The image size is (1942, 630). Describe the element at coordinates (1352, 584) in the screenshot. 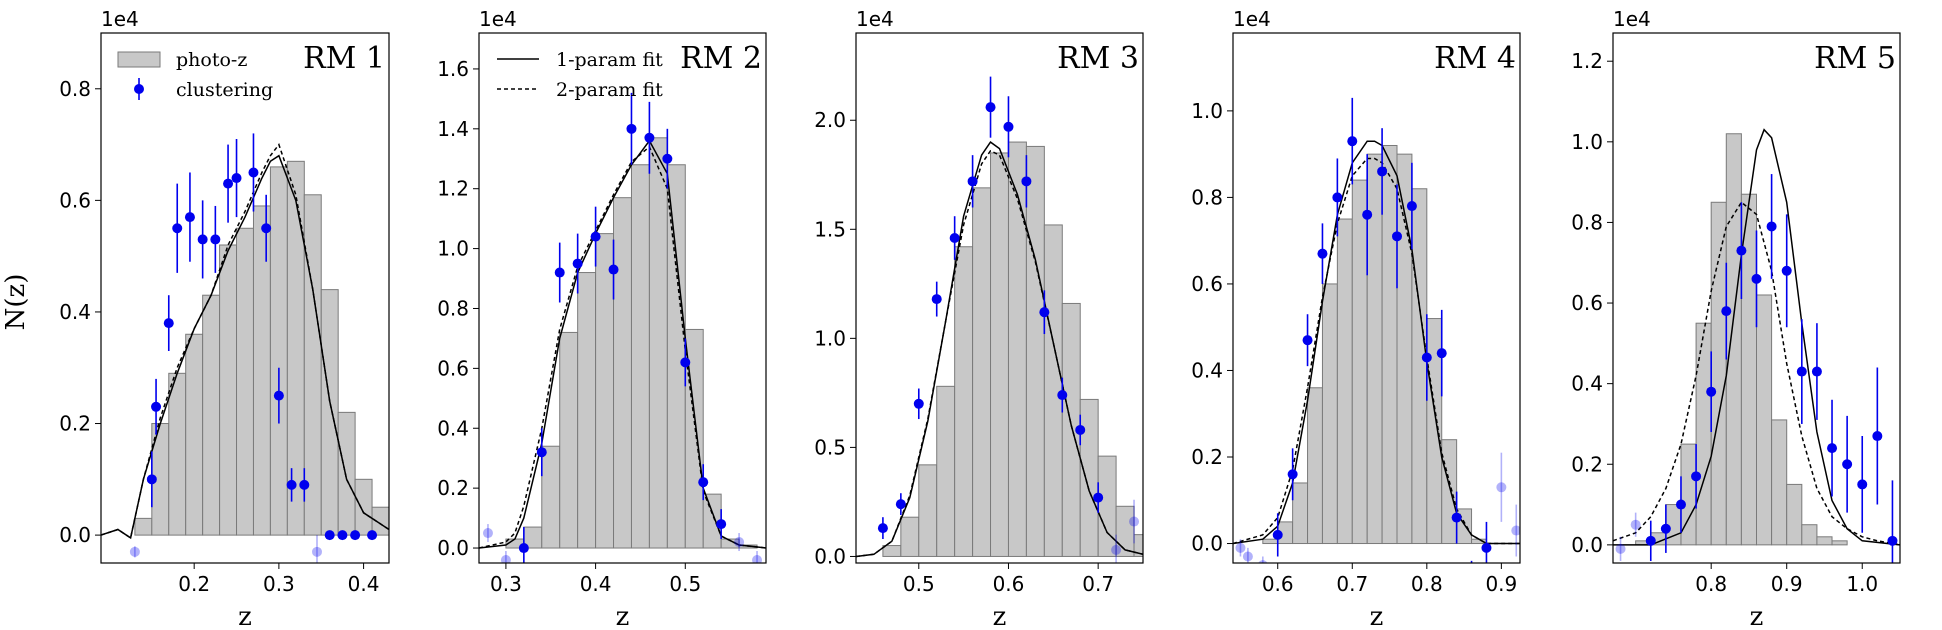

I see `x-tick-label: 0.7` at that location.